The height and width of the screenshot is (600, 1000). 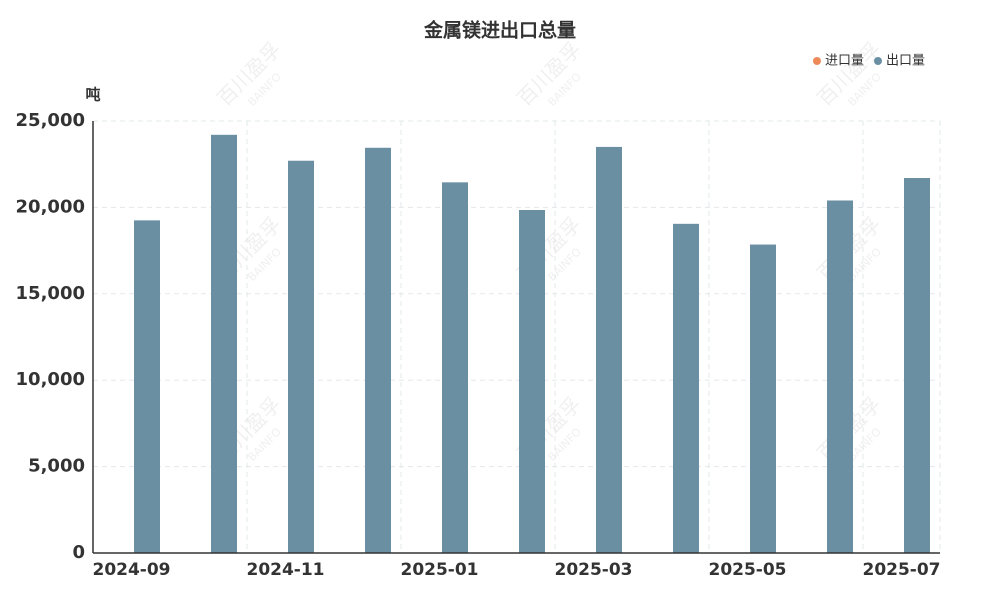 What do you see at coordinates (747, 570) in the screenshot?
I see `x-tick-label: 2025-05` at bounding box center [747, 570].